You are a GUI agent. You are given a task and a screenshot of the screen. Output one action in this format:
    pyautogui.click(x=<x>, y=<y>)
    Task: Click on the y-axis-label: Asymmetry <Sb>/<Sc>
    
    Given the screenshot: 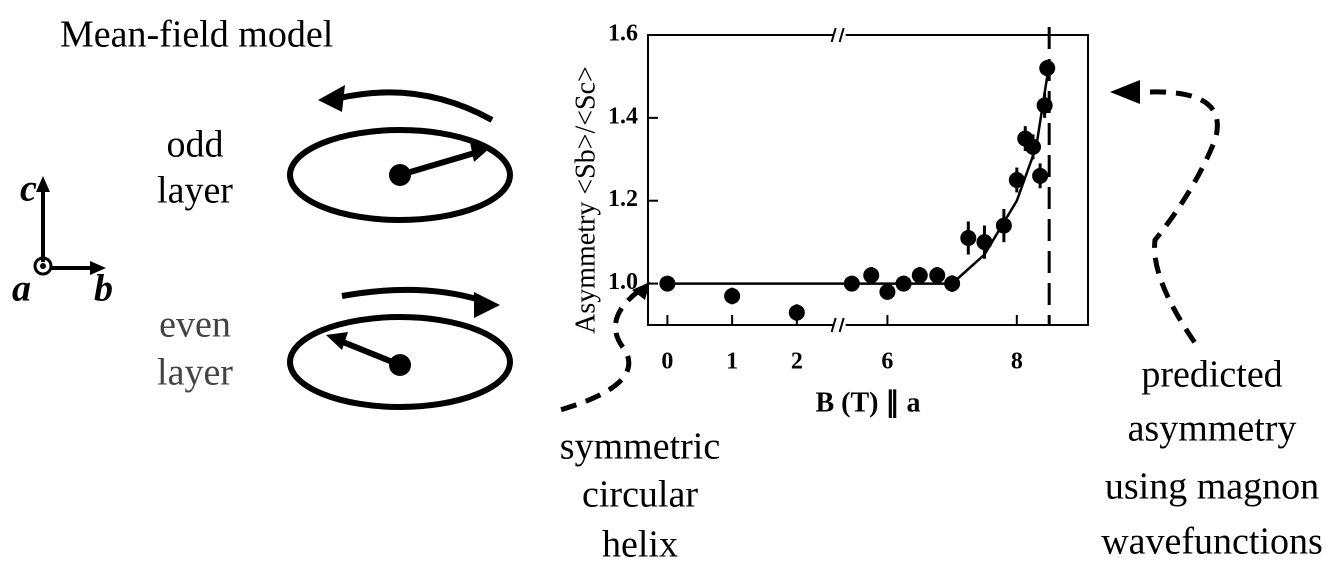 What is the action you would take?
    pyautogui.click(x=585, y=200)
    